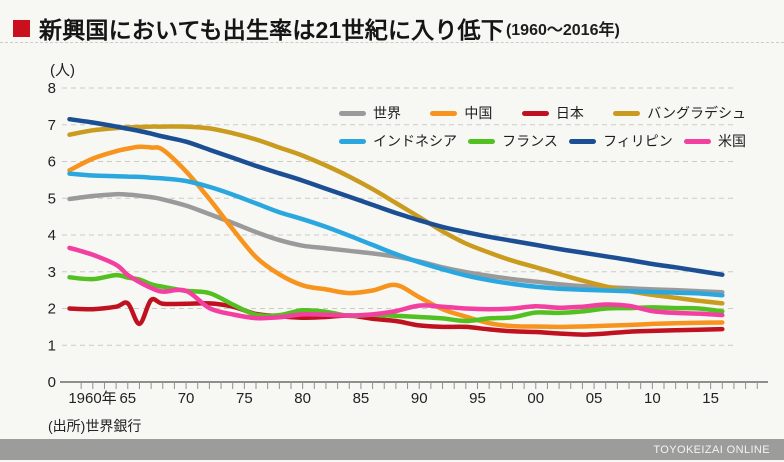  I want to click on legend-item: 米国, so click(714, 141).